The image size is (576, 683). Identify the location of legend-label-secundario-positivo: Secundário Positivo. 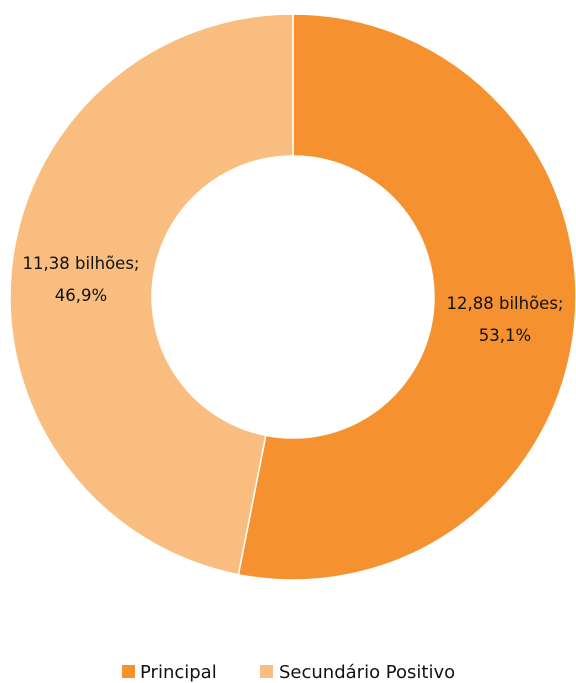
(367, 672).